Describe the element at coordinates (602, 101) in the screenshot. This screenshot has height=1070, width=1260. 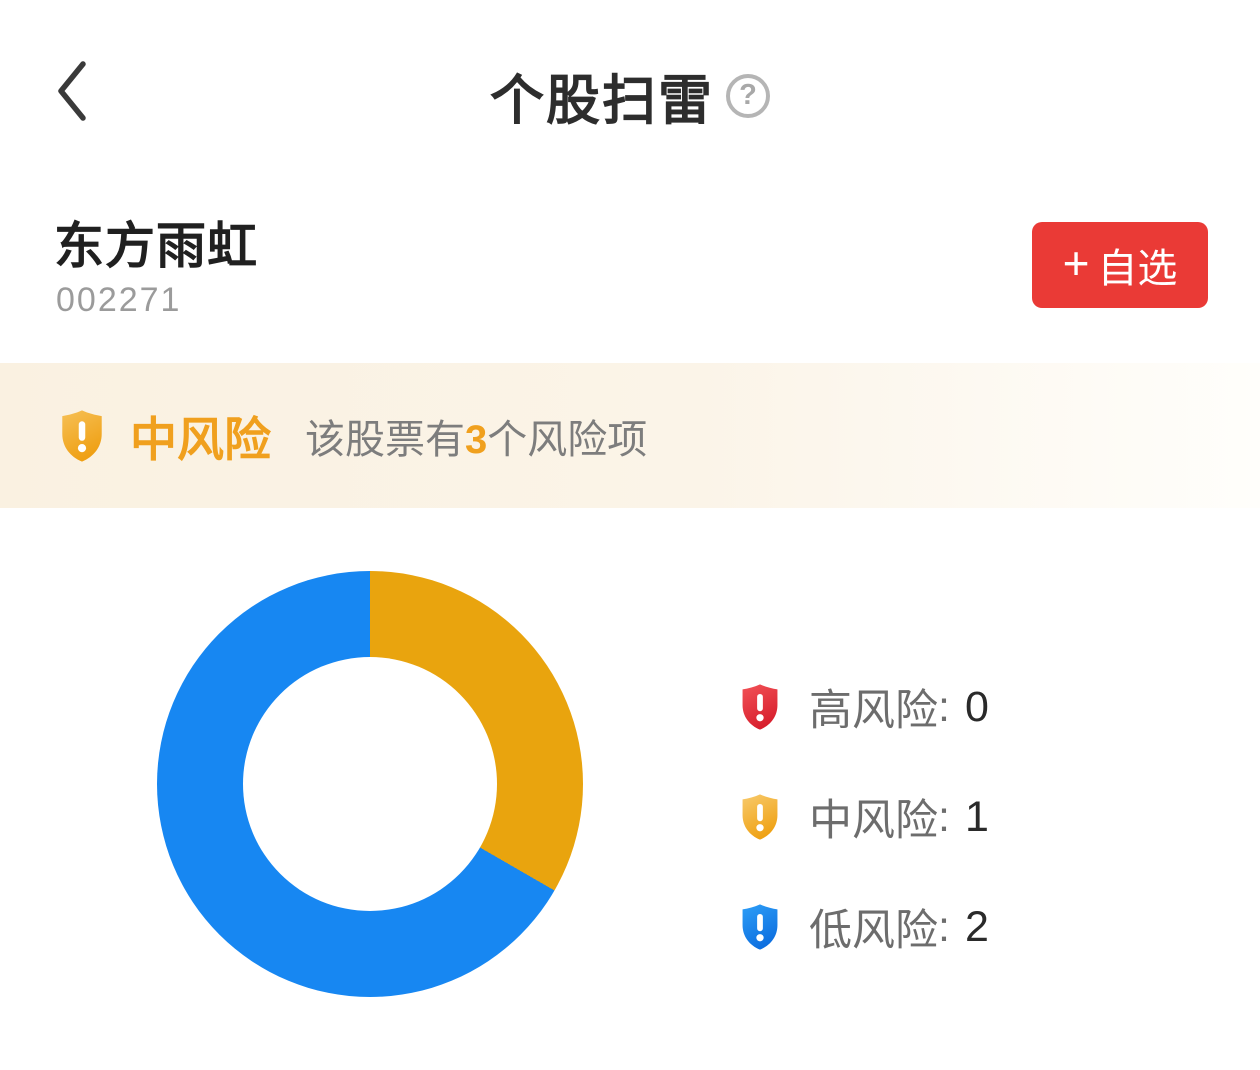
I see `page-title: 个股扫雷` at that location.